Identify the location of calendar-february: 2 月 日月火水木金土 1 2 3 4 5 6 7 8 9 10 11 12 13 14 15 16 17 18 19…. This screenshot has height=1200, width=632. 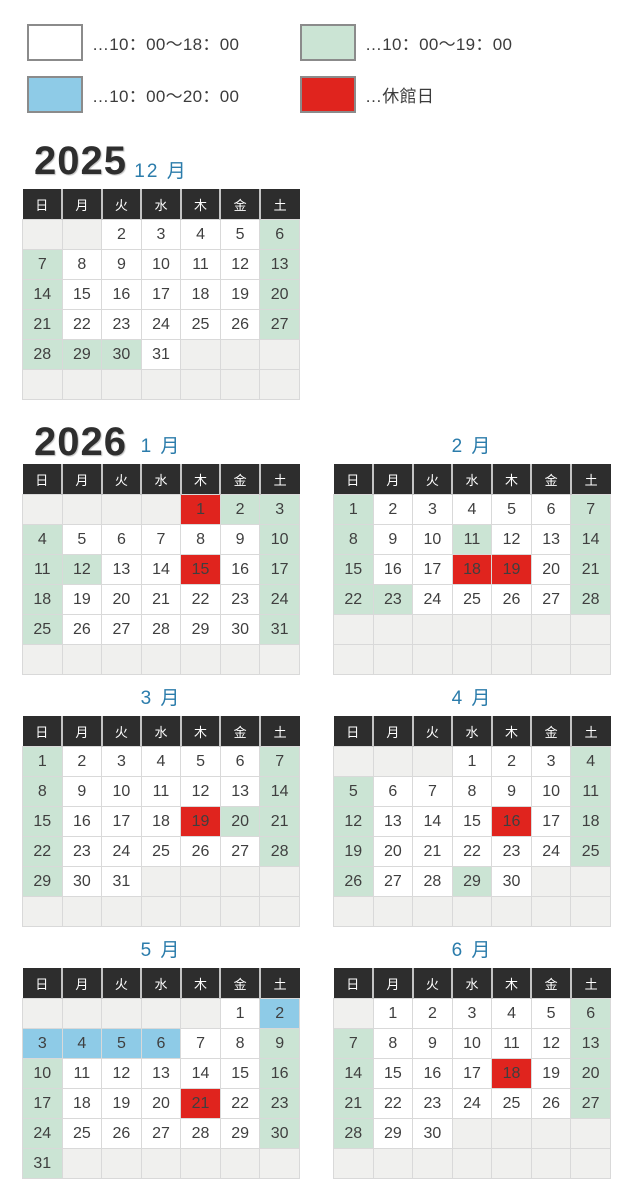
(472, 549).